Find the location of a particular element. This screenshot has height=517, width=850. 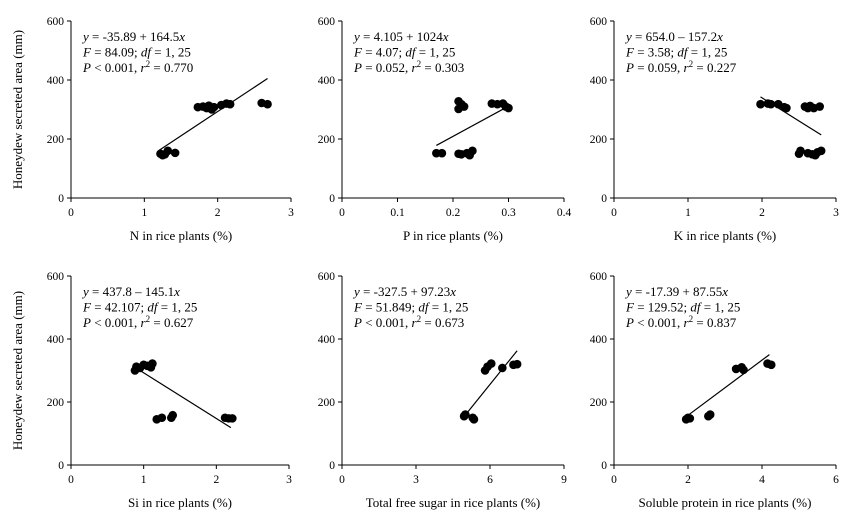

f-value: 3.58 is located at coordinates (659, 52).